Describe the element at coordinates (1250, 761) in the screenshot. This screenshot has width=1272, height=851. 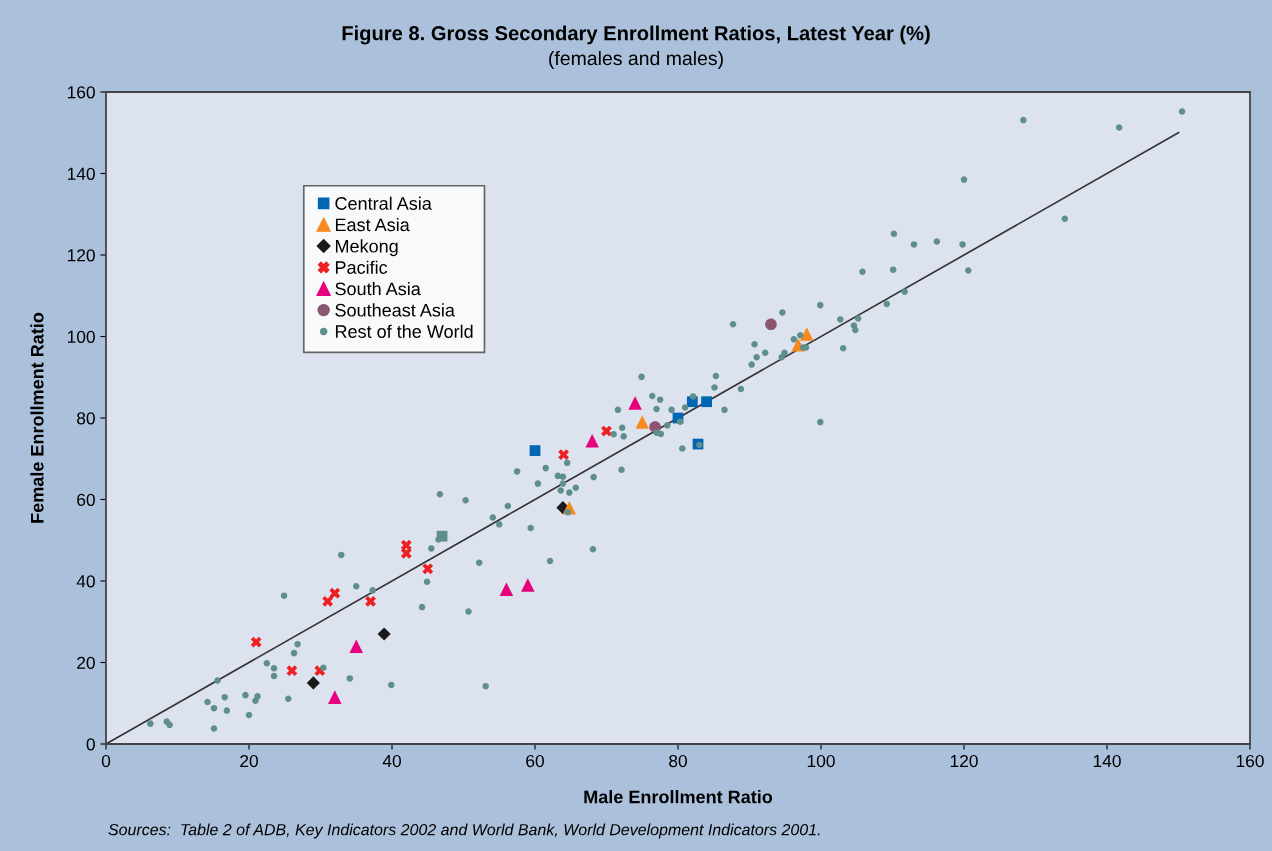
I see `x-tick-label: 160` at that location.